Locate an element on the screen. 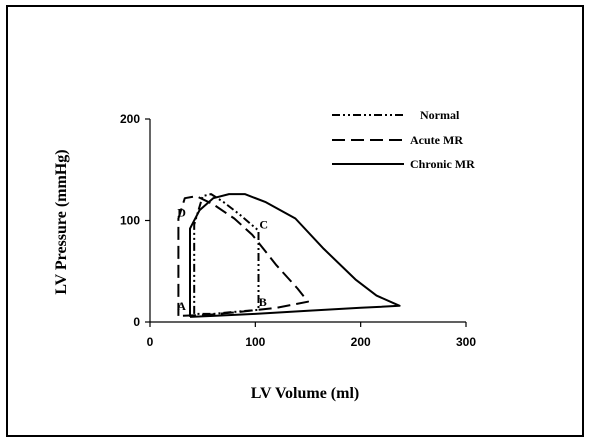 This screenshot has height=444, width=592. x-tick-label: 0 is located at coordinates (150, 342).